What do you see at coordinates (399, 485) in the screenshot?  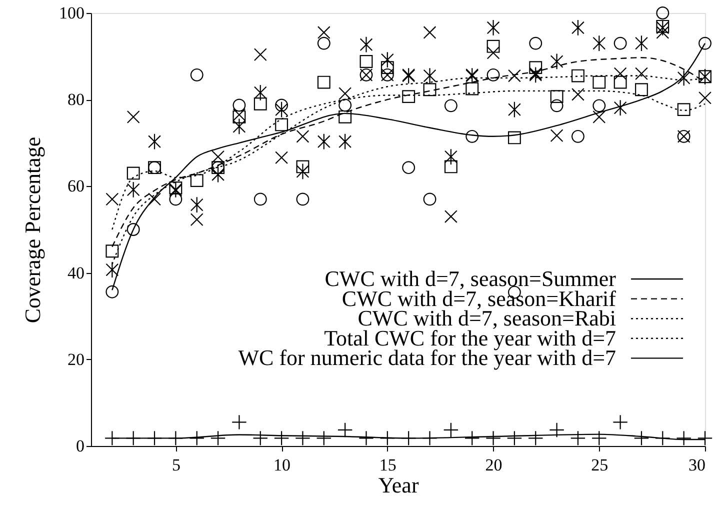 I see `x-axis-title: Year` at bounding box center [399, 485].